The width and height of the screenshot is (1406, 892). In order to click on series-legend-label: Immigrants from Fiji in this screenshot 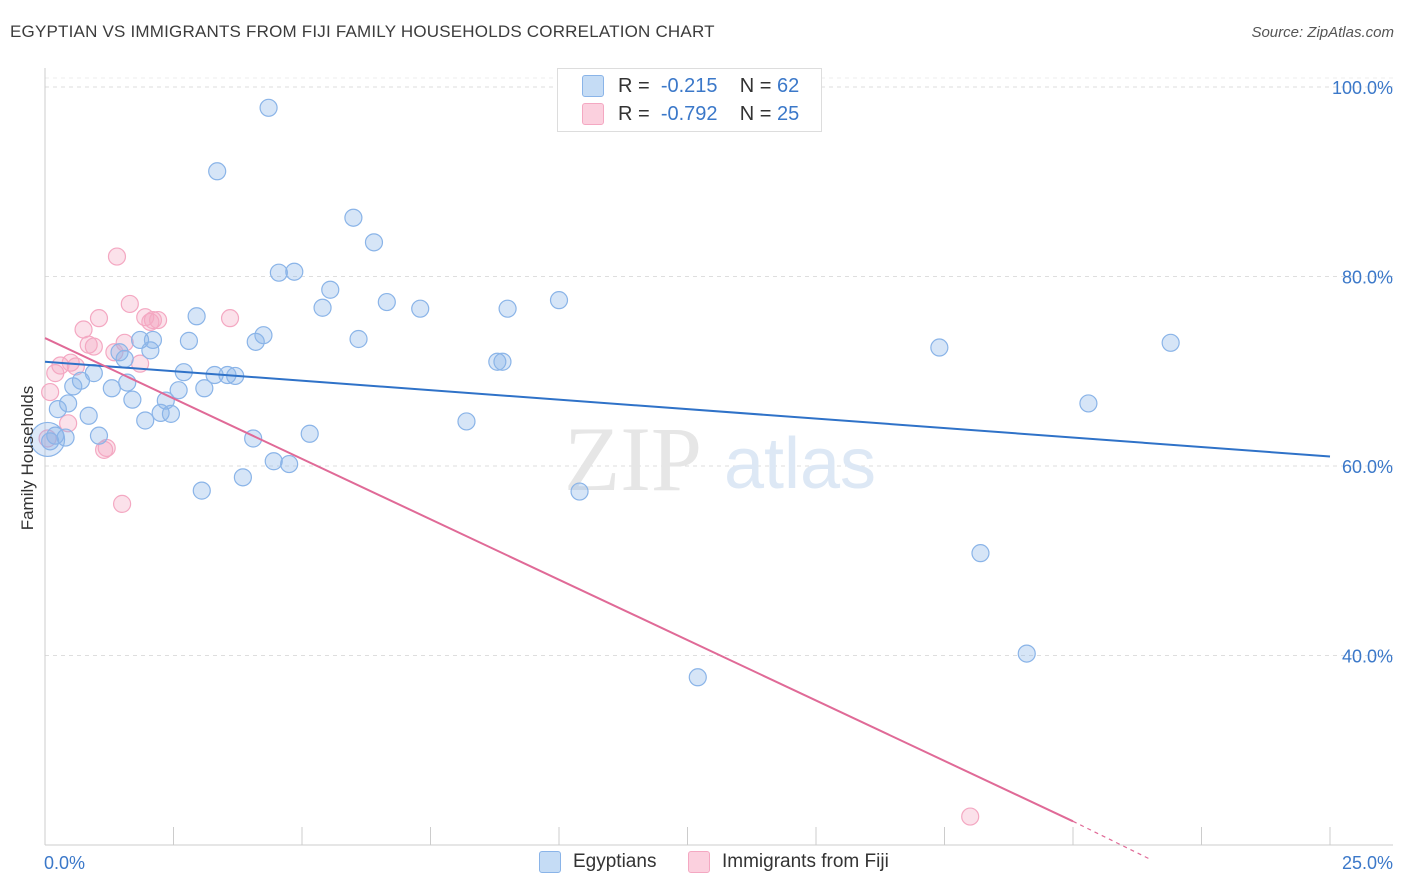, I will do `click(805, 861)`.